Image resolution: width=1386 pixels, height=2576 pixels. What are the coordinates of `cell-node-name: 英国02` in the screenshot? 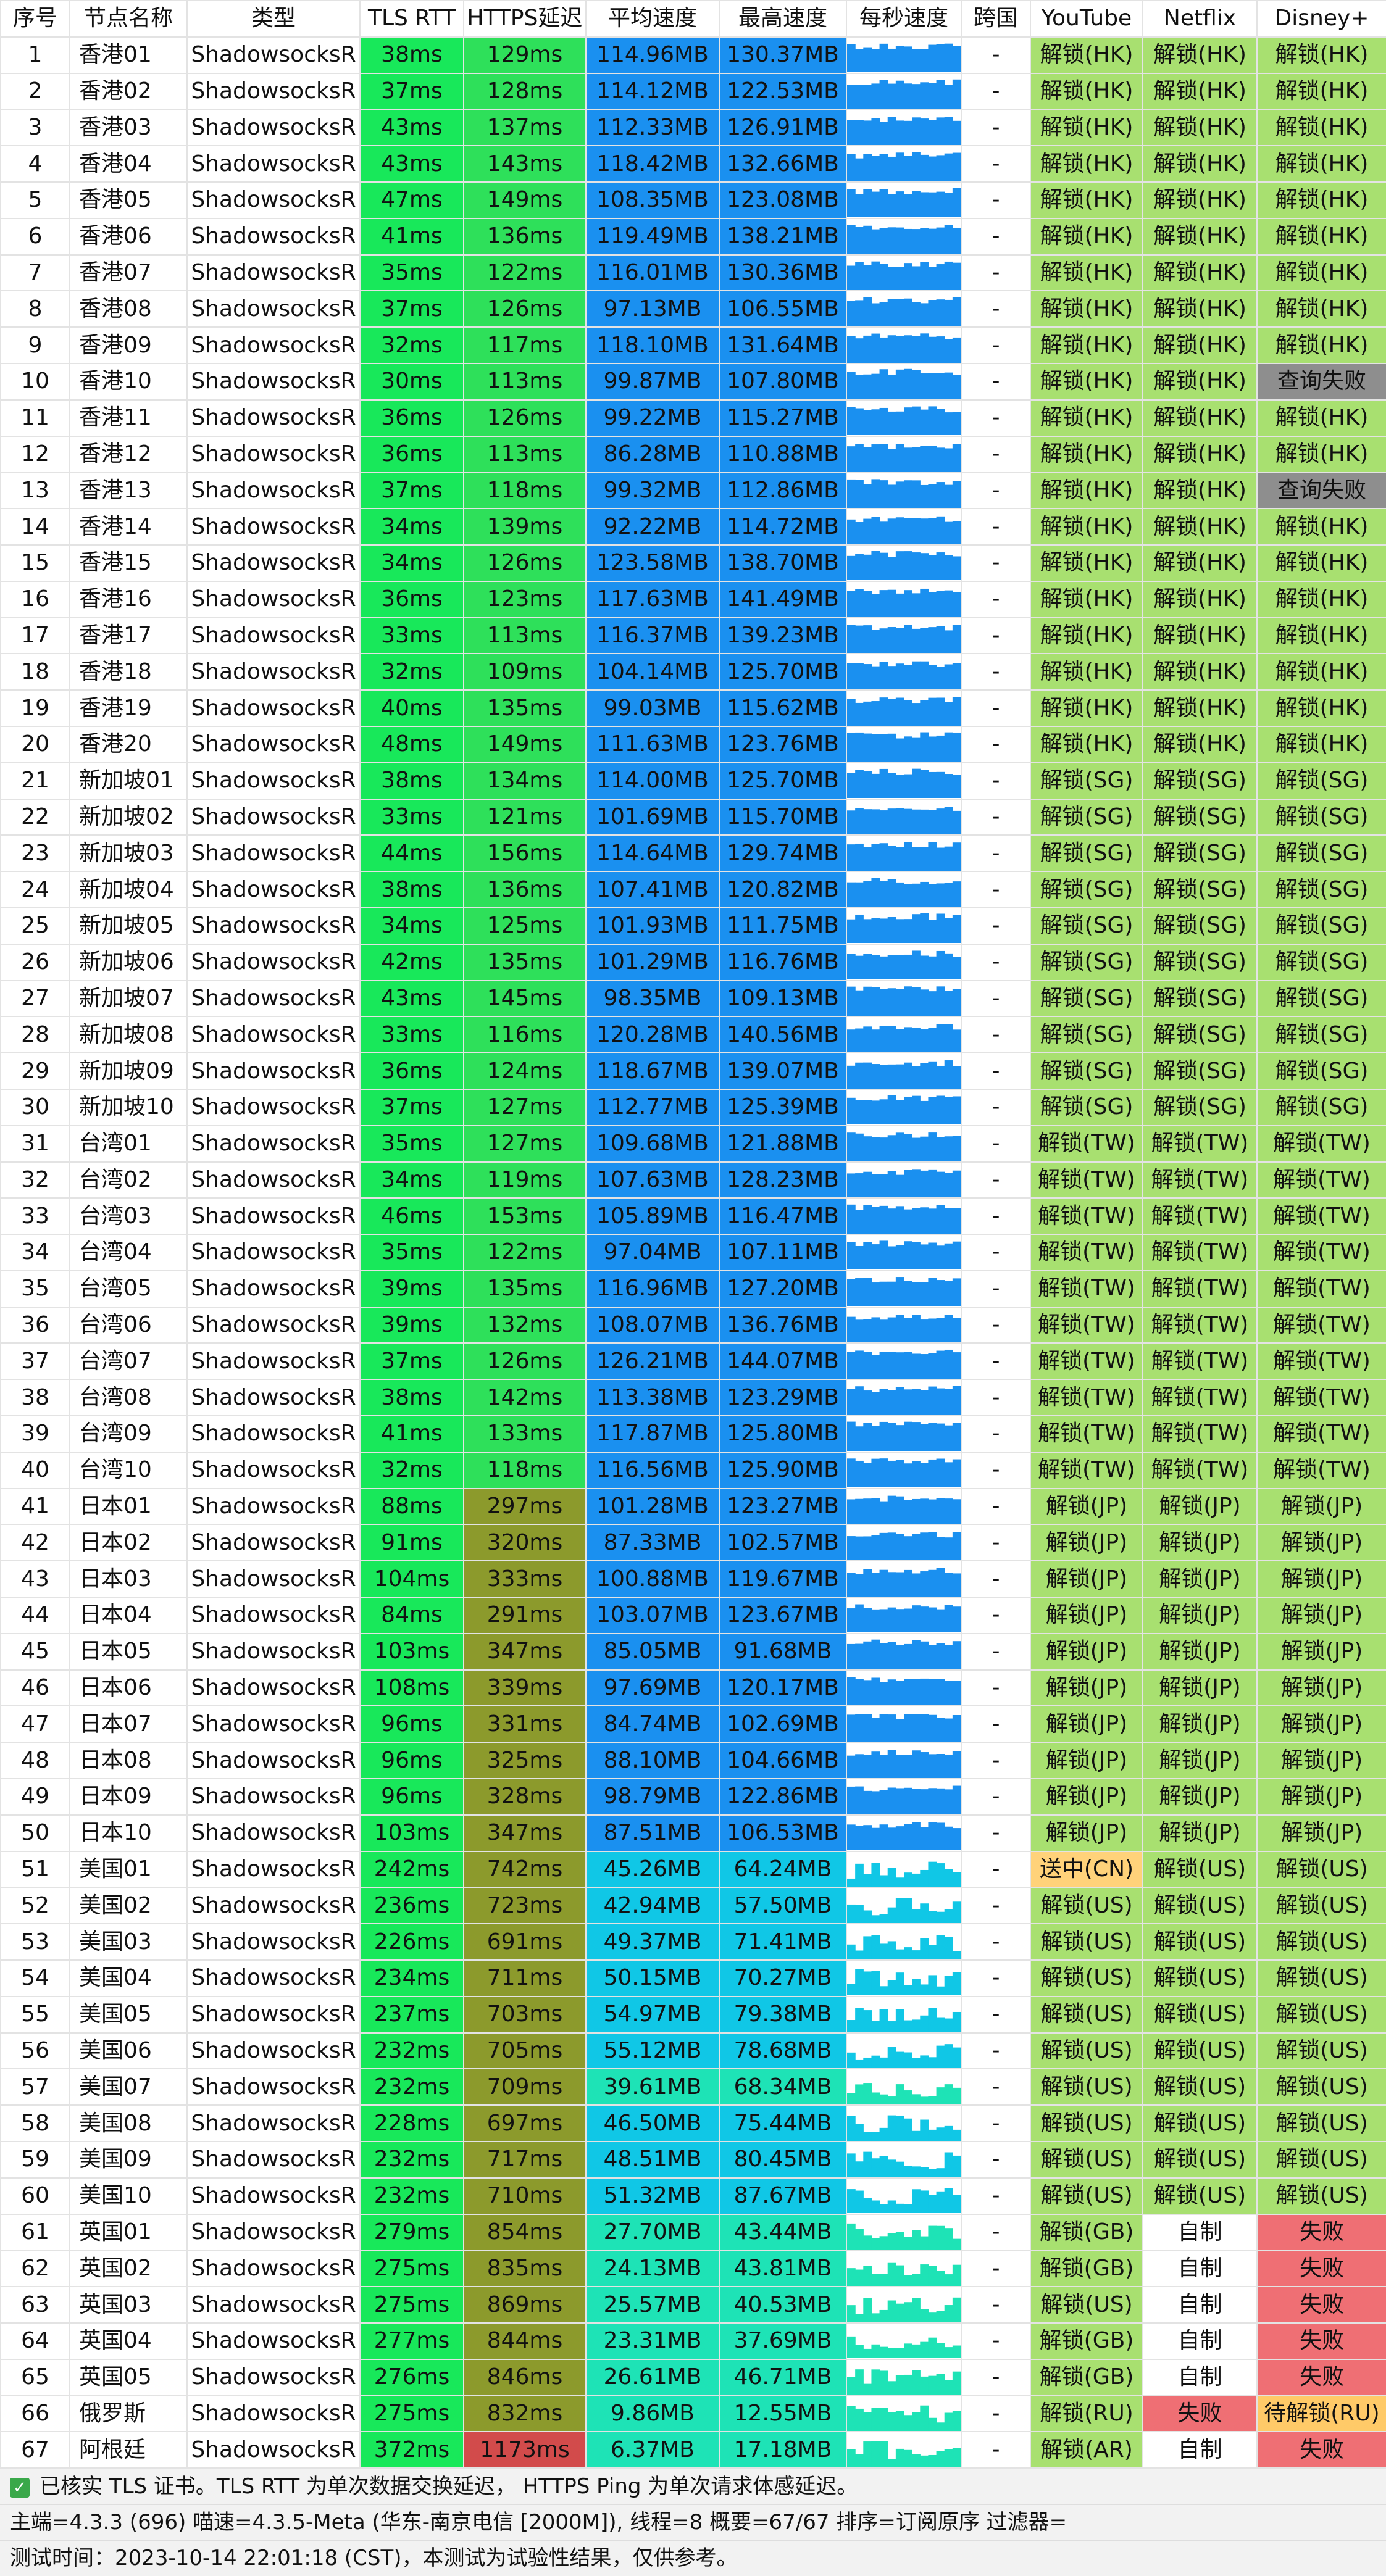 It's located at (128, 2269).